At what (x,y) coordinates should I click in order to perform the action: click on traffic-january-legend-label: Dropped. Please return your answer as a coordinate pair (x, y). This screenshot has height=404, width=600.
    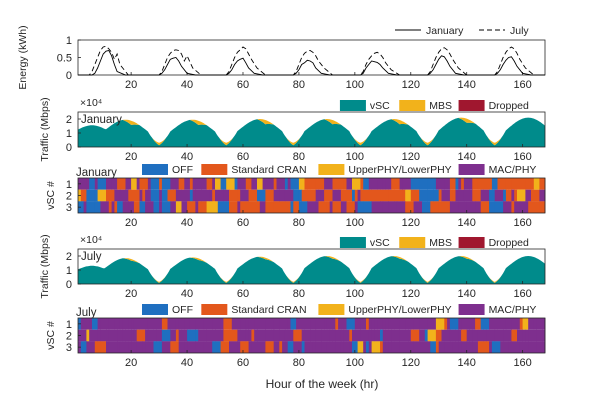
    Looking at the image, I should click on (509, 106).